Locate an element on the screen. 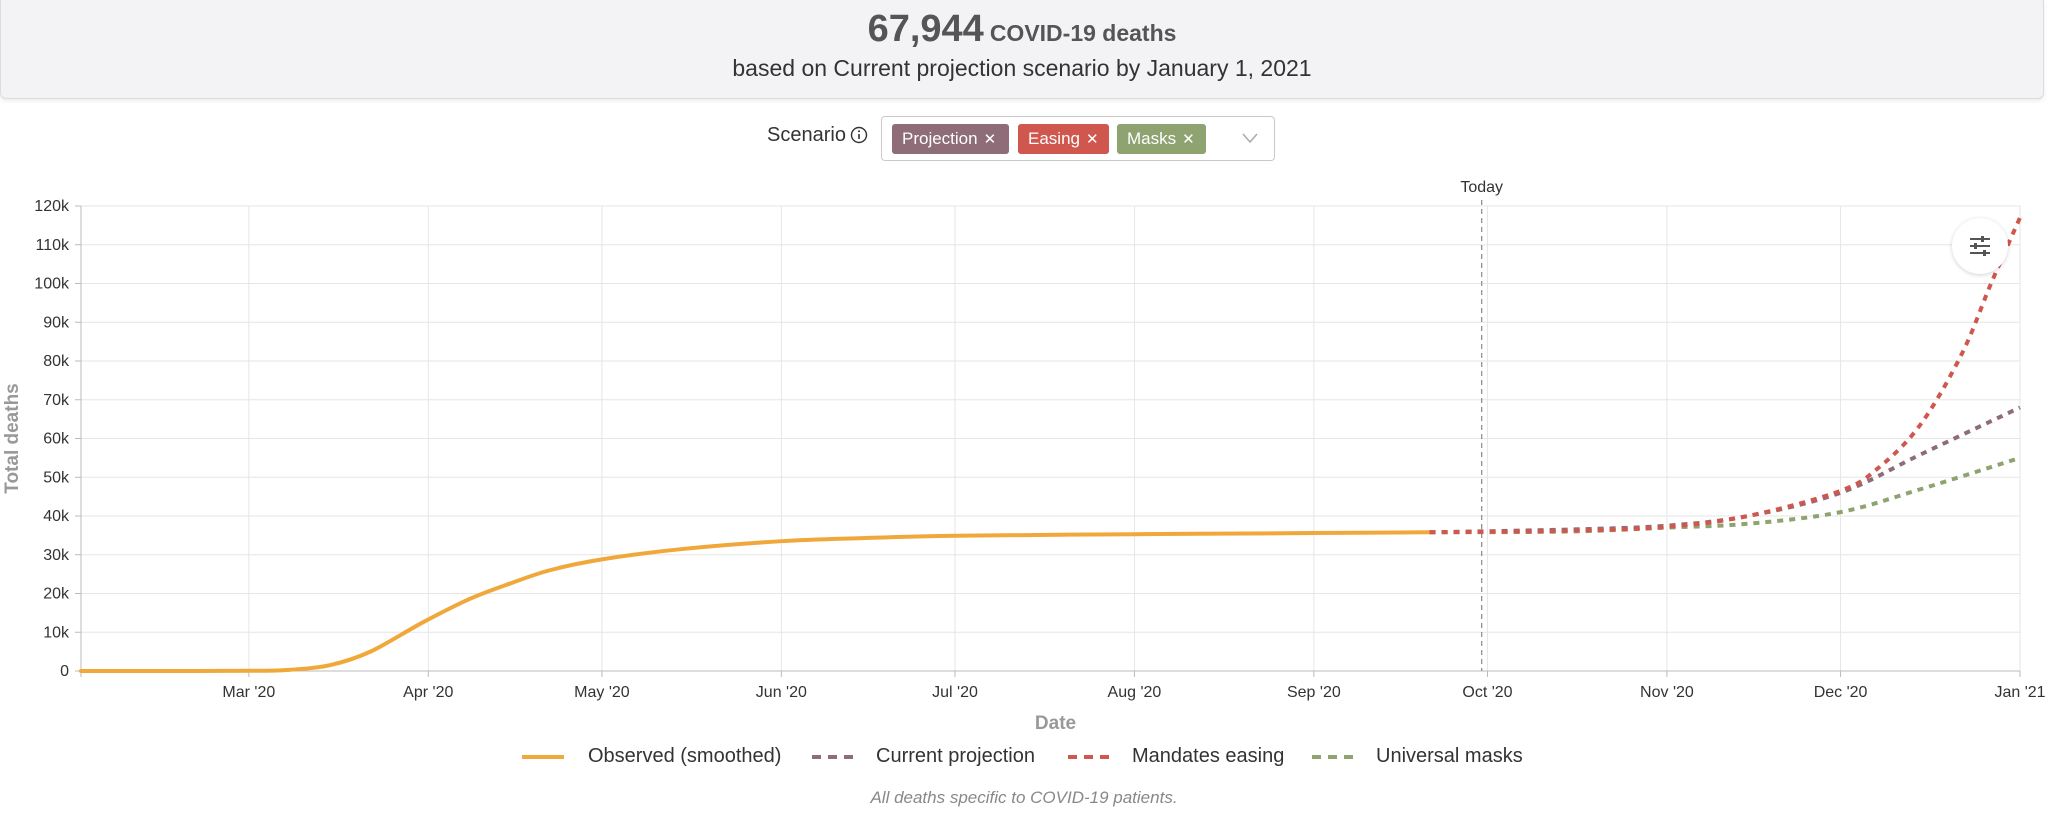 The width and height of the screenshot is (2048, 818). series-line-observed-smoothed is located at coordinates (755, 602).